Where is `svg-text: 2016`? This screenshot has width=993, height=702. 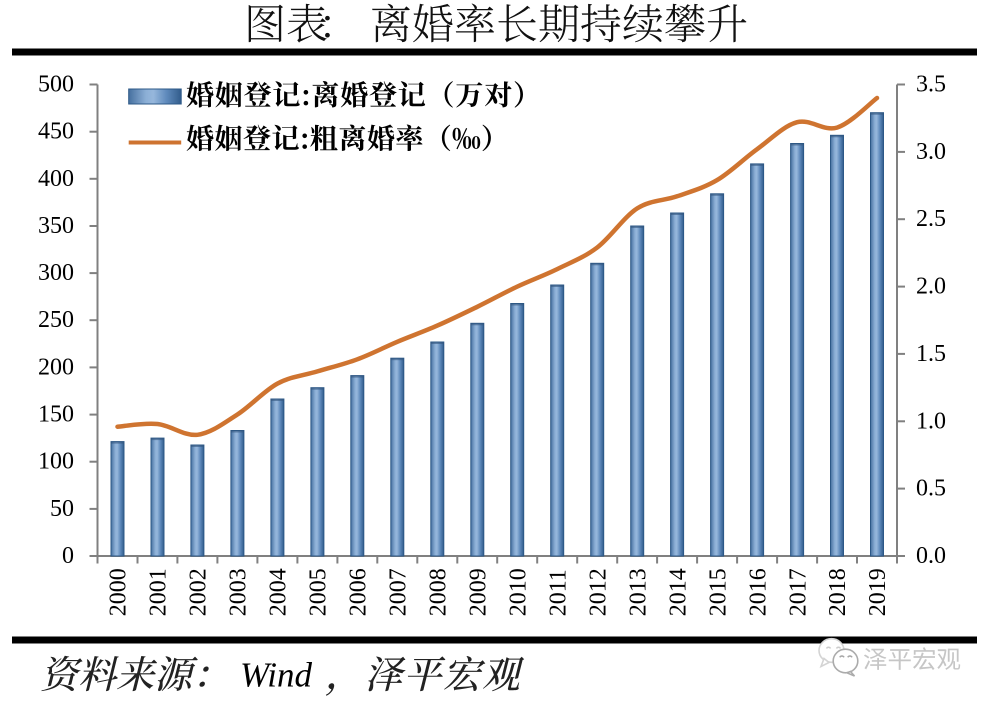
svg-text: 2016 is located at coordinates (758, 592).